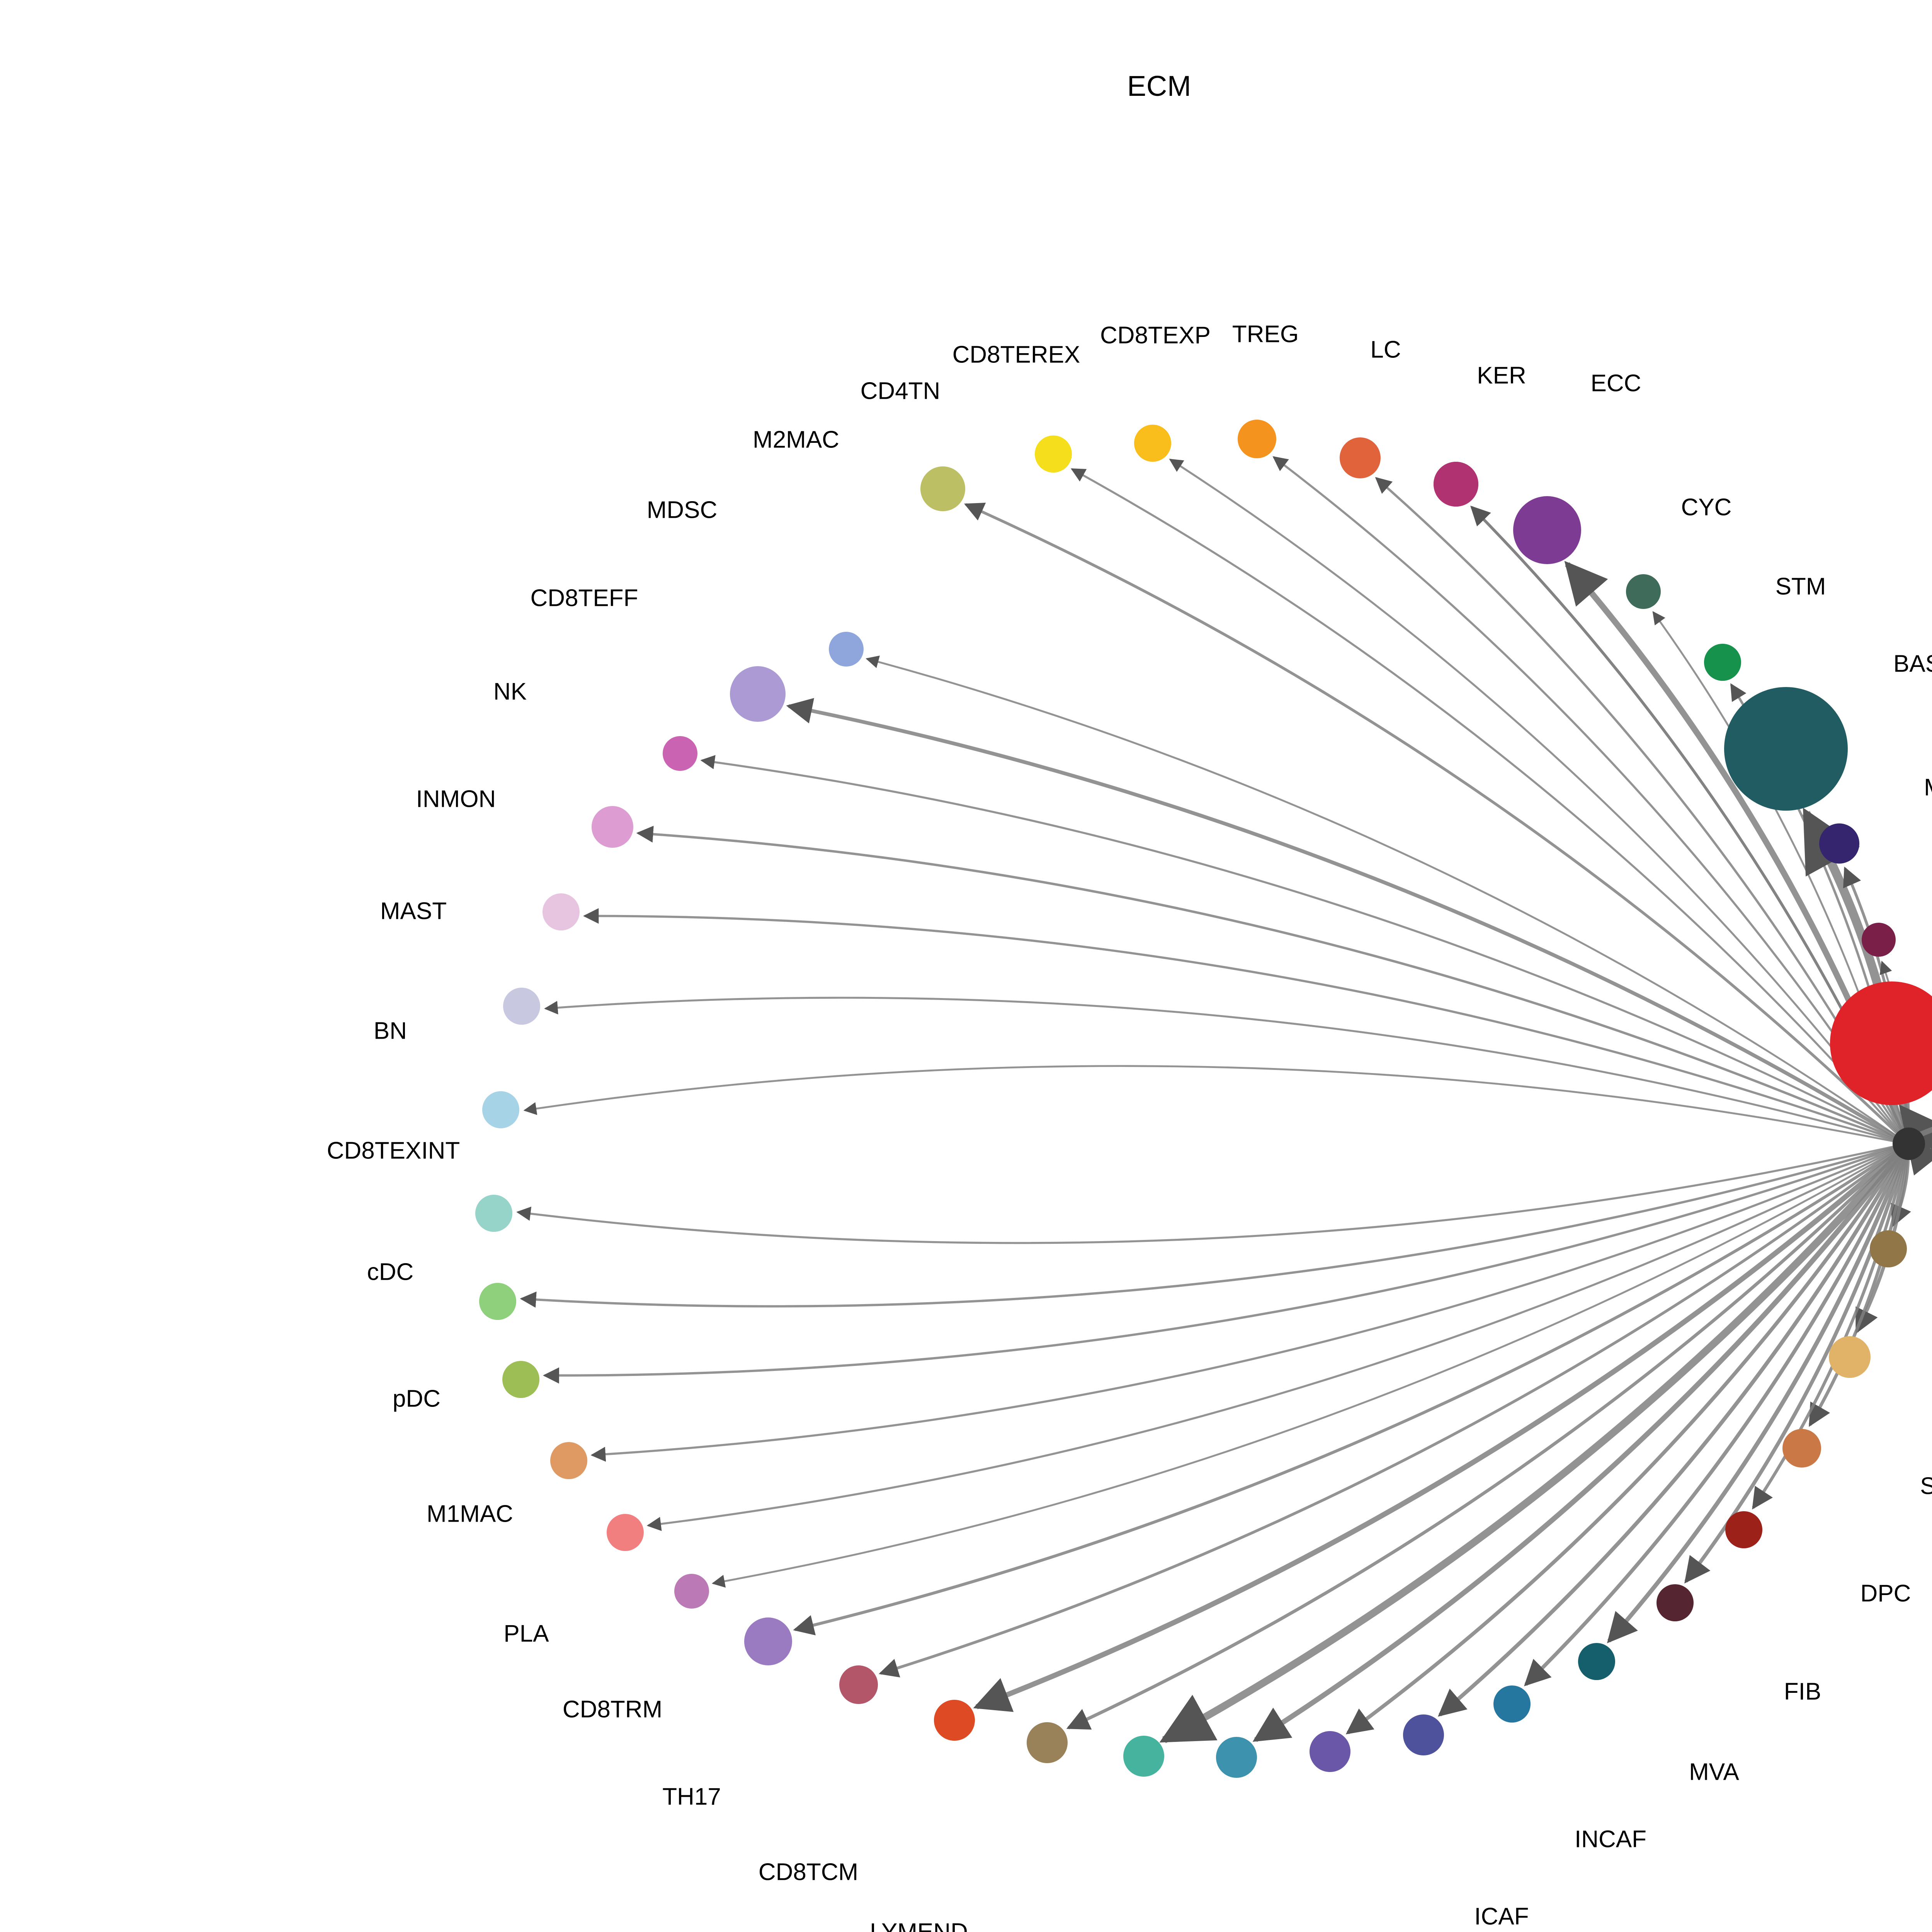  I want to click on edge-ecm-to-msc.mva, so click(1581, 1443).